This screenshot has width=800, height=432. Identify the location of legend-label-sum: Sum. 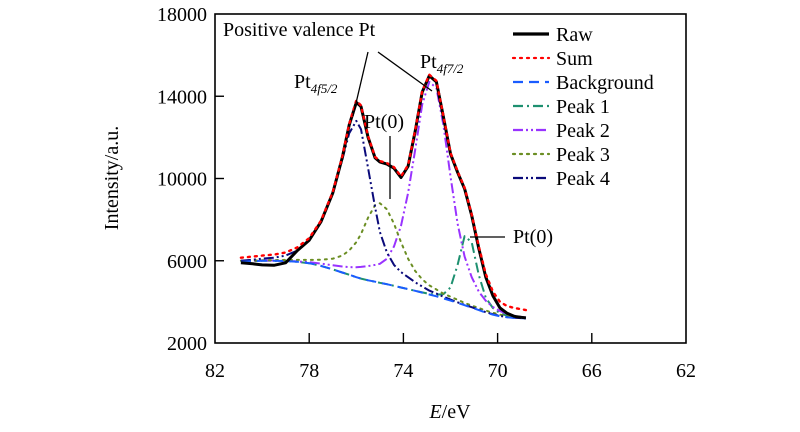
(574, 59).